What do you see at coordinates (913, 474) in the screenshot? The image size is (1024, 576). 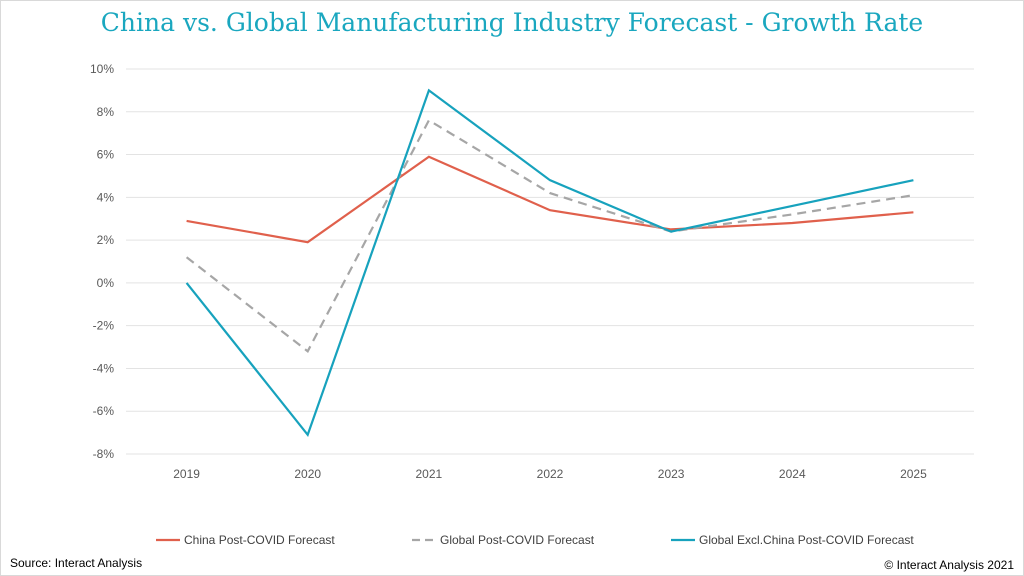 I see `x-tick-label: 2025` at bounding box center [913, 474].